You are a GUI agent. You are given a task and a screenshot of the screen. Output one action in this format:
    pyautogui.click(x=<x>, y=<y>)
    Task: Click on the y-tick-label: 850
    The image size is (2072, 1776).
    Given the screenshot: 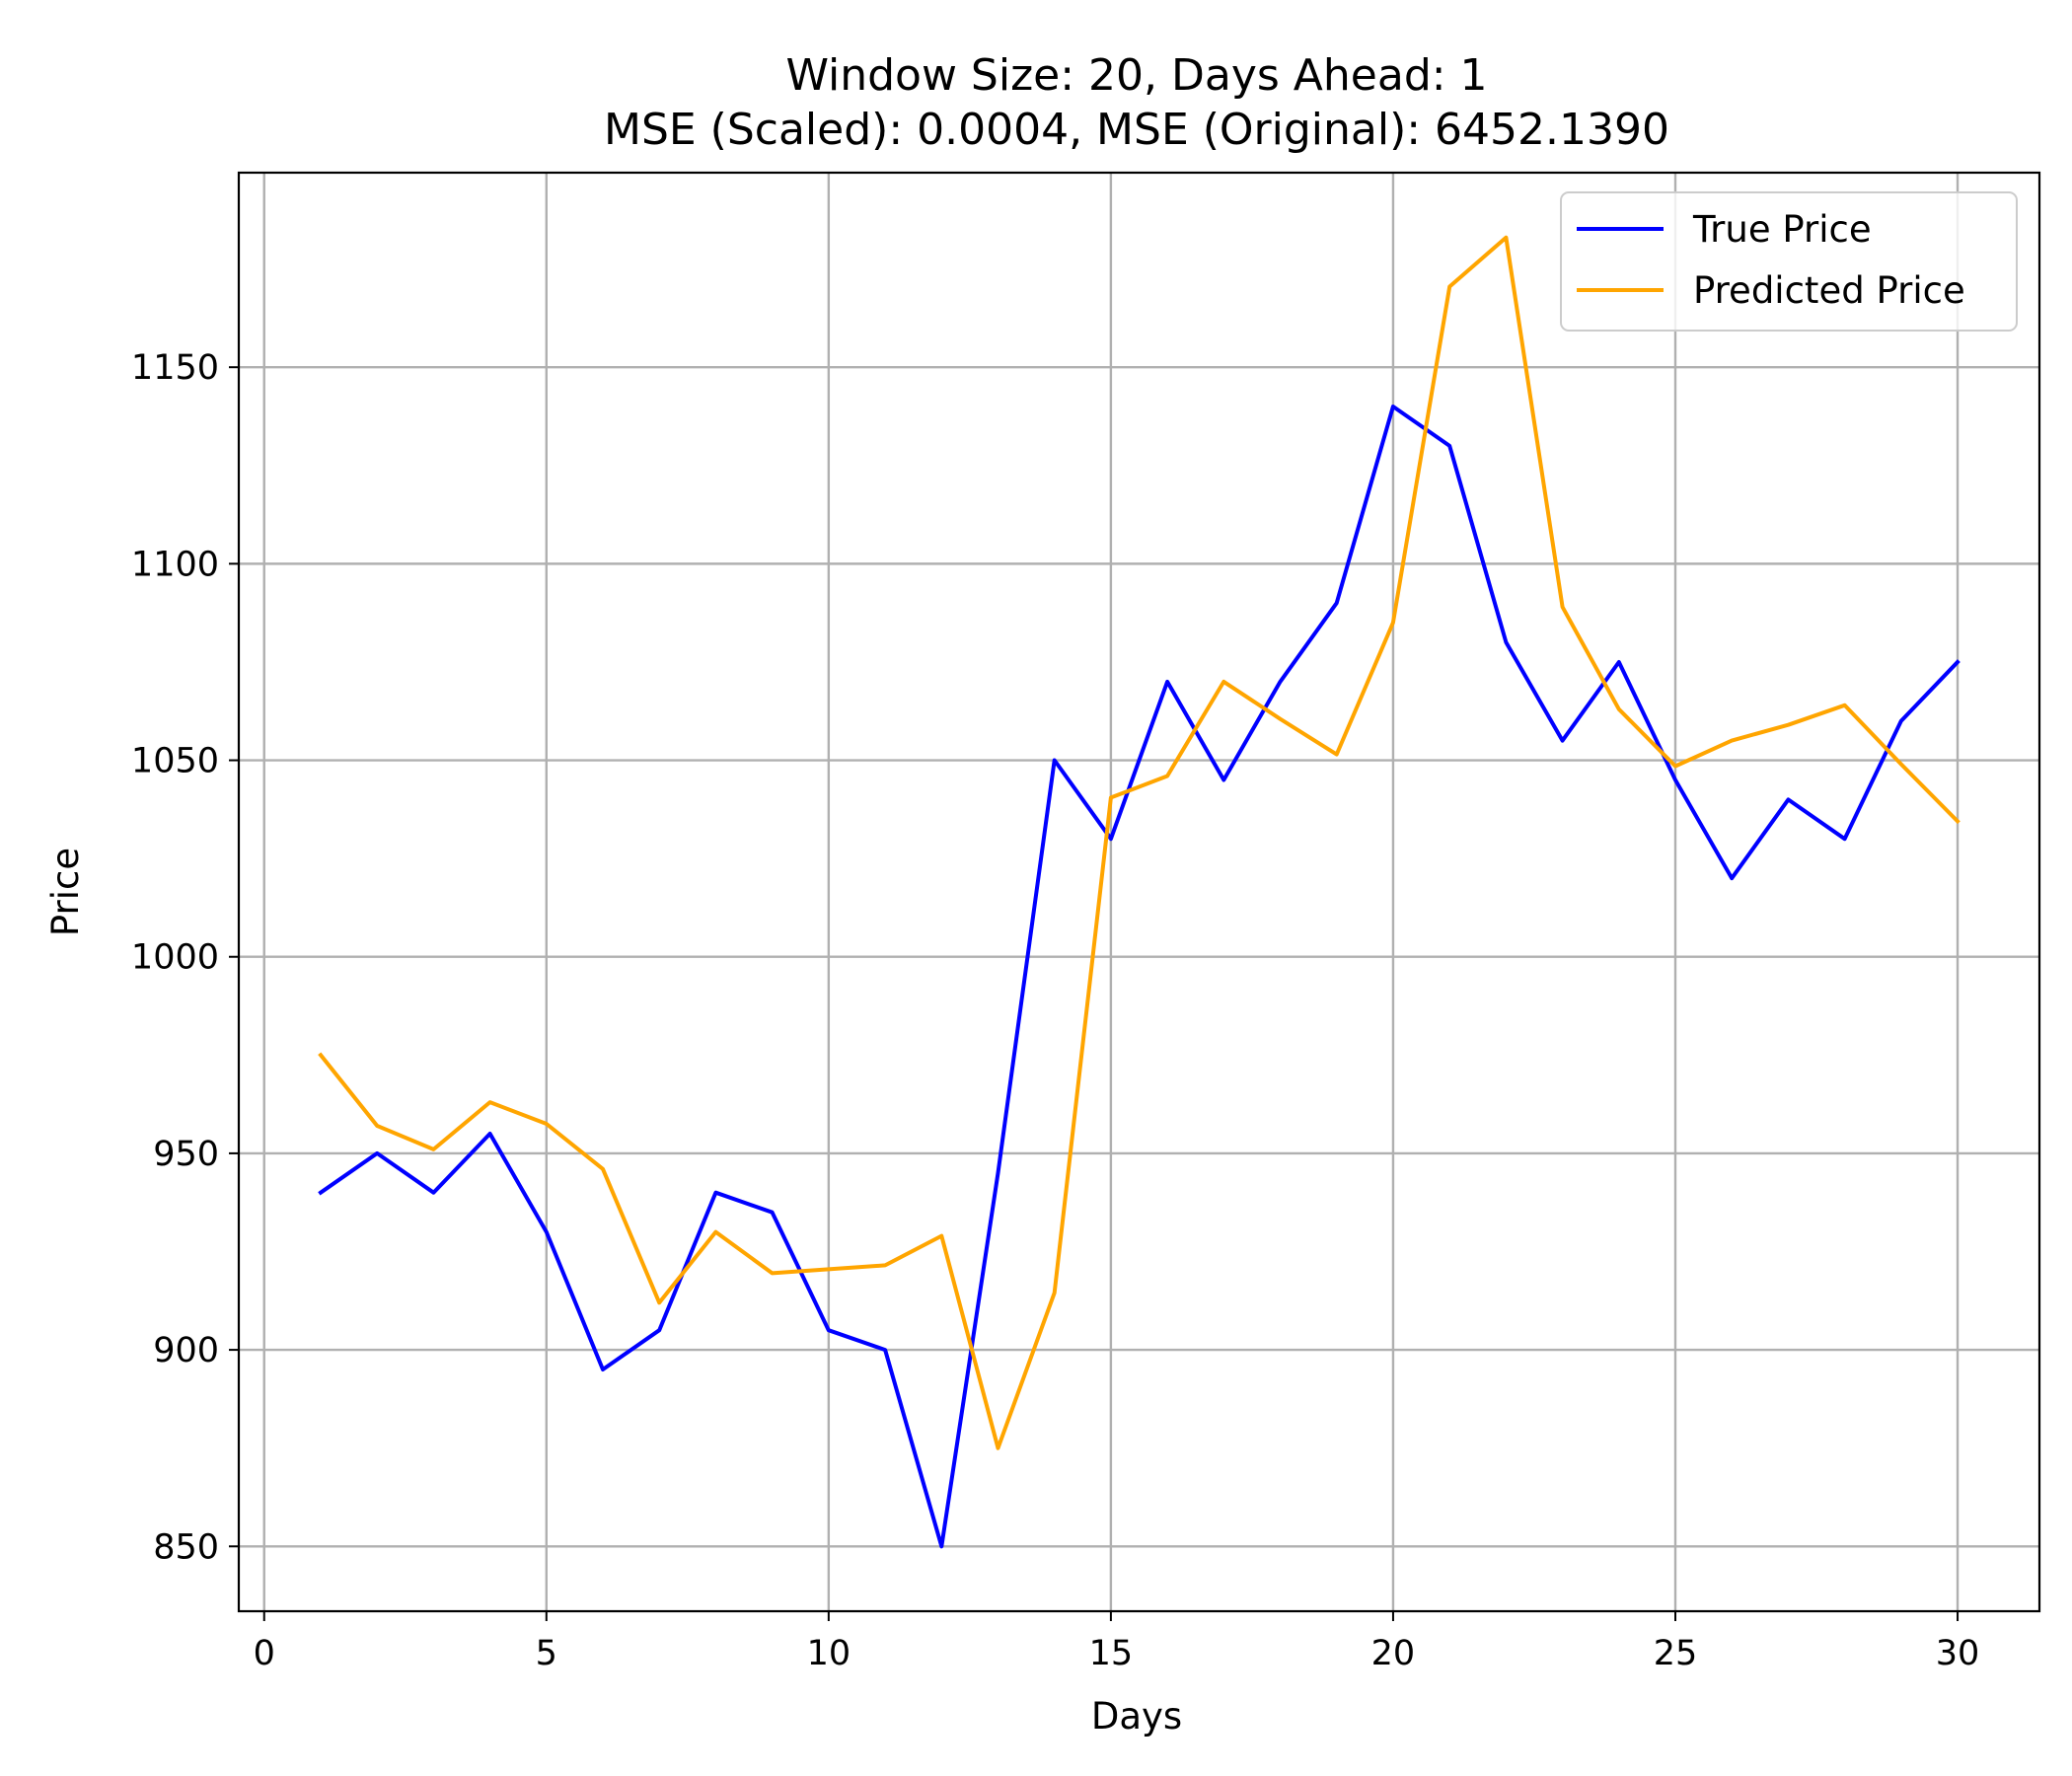 What is the action you would take?
    pyautogui.click(x=186, y=1547)
    